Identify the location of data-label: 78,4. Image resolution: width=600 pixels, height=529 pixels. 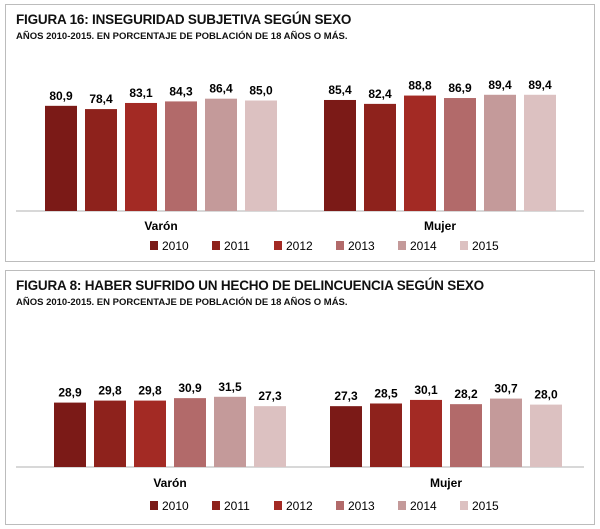
(101, 99).